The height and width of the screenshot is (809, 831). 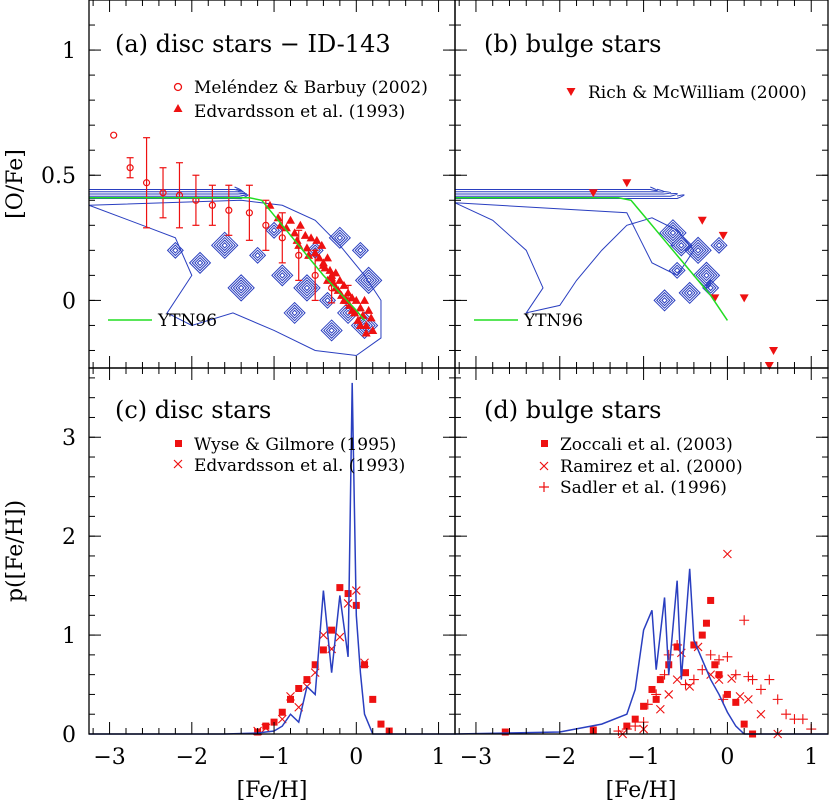 I want to click on legend-label-melendez: Meléndez & Barbuy (2002), so click(x=311, y=88).